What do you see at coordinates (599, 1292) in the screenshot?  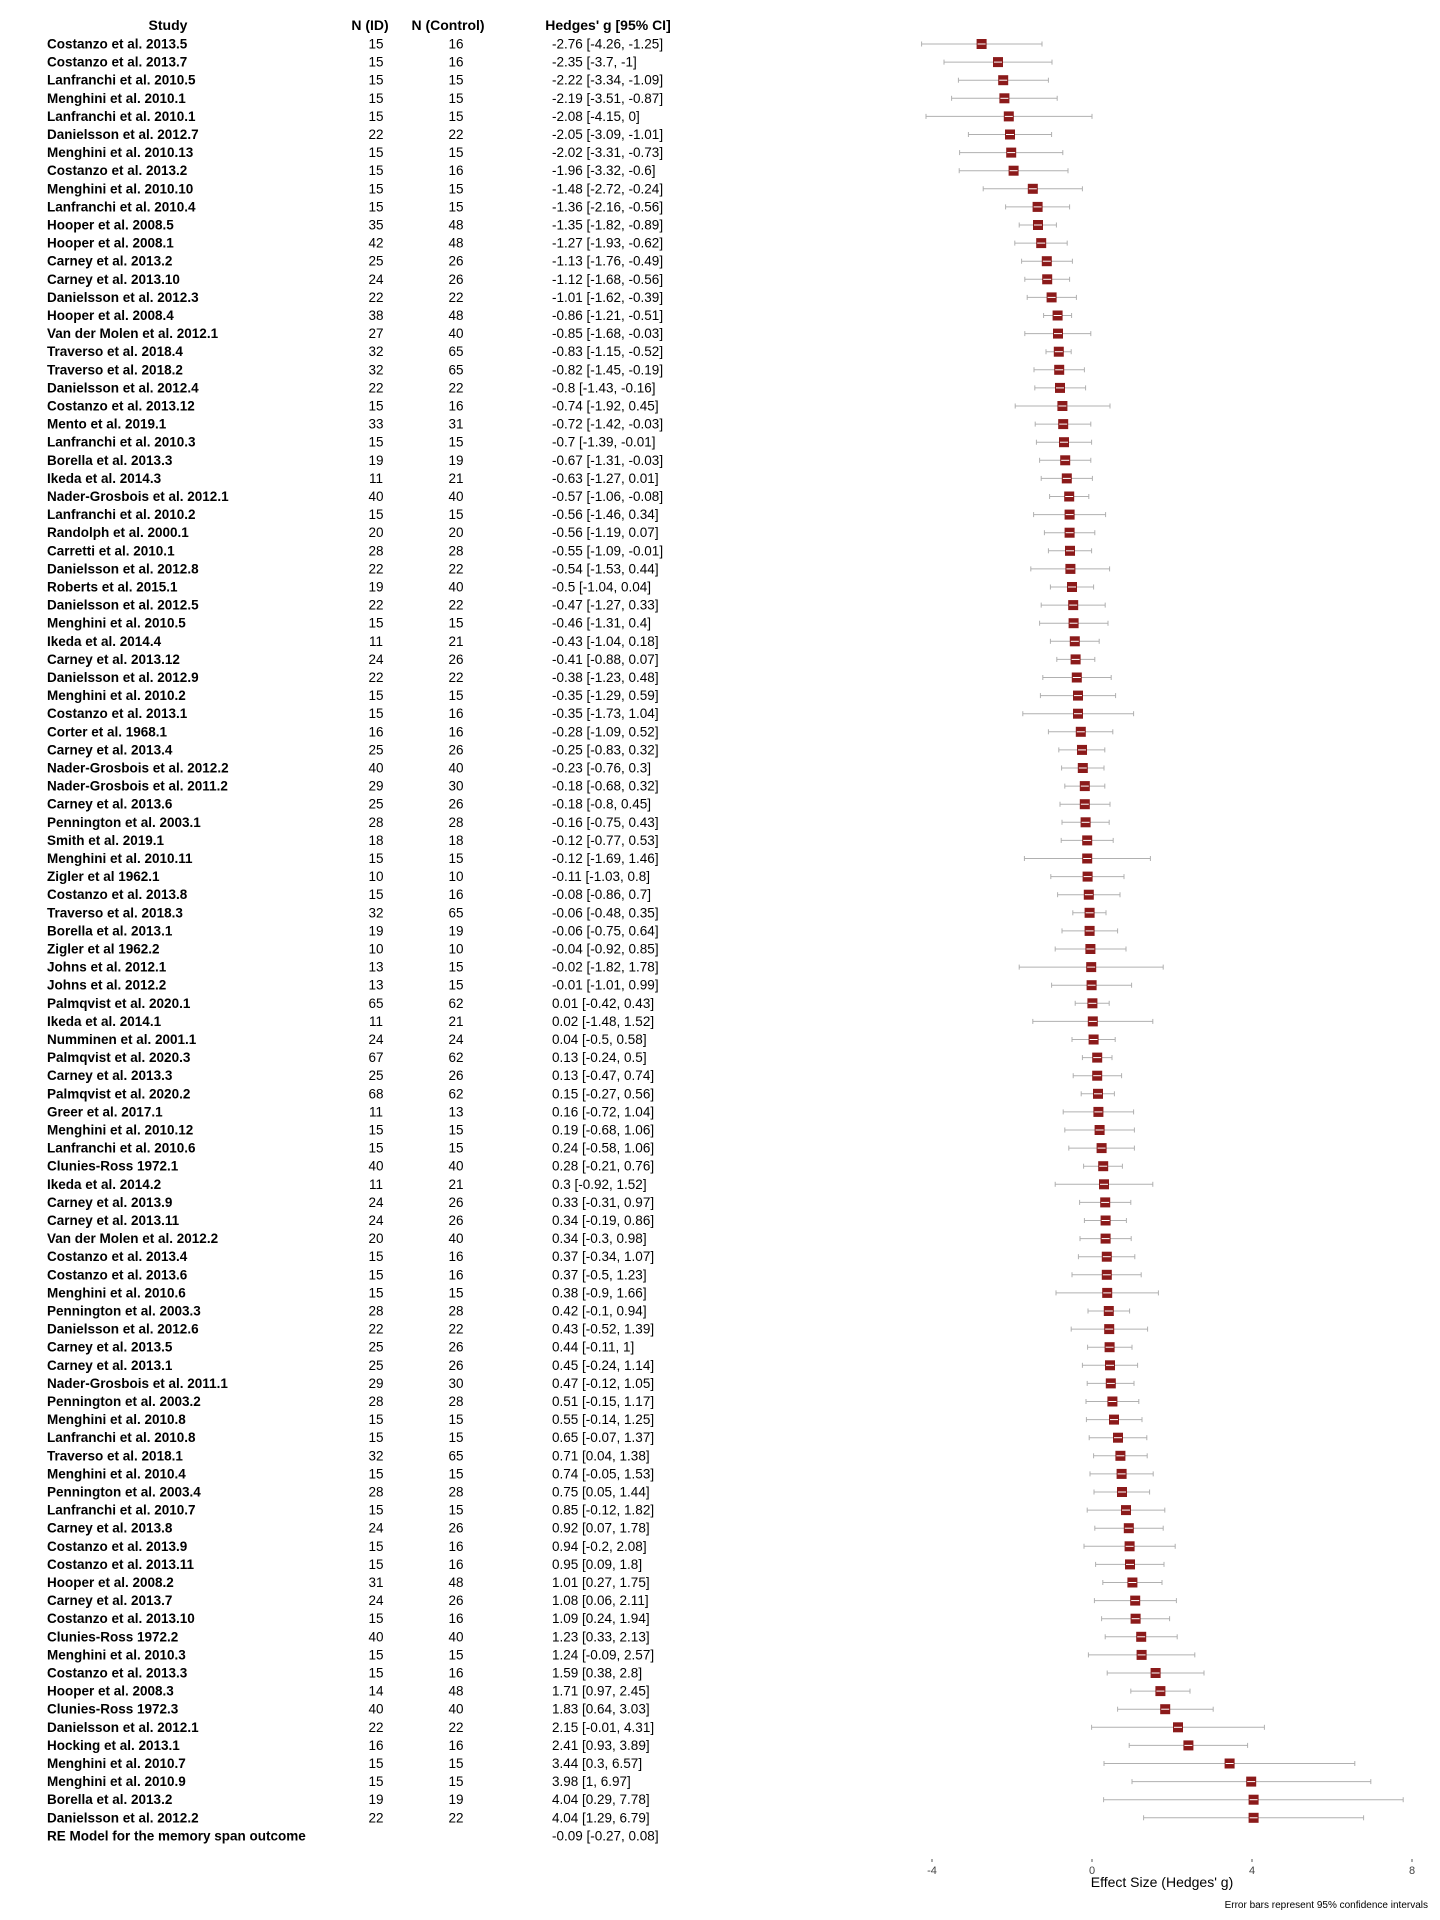 I see `effect-label: 0.38 [-0.9, 1.66]` at bounding box center [599, 1292].